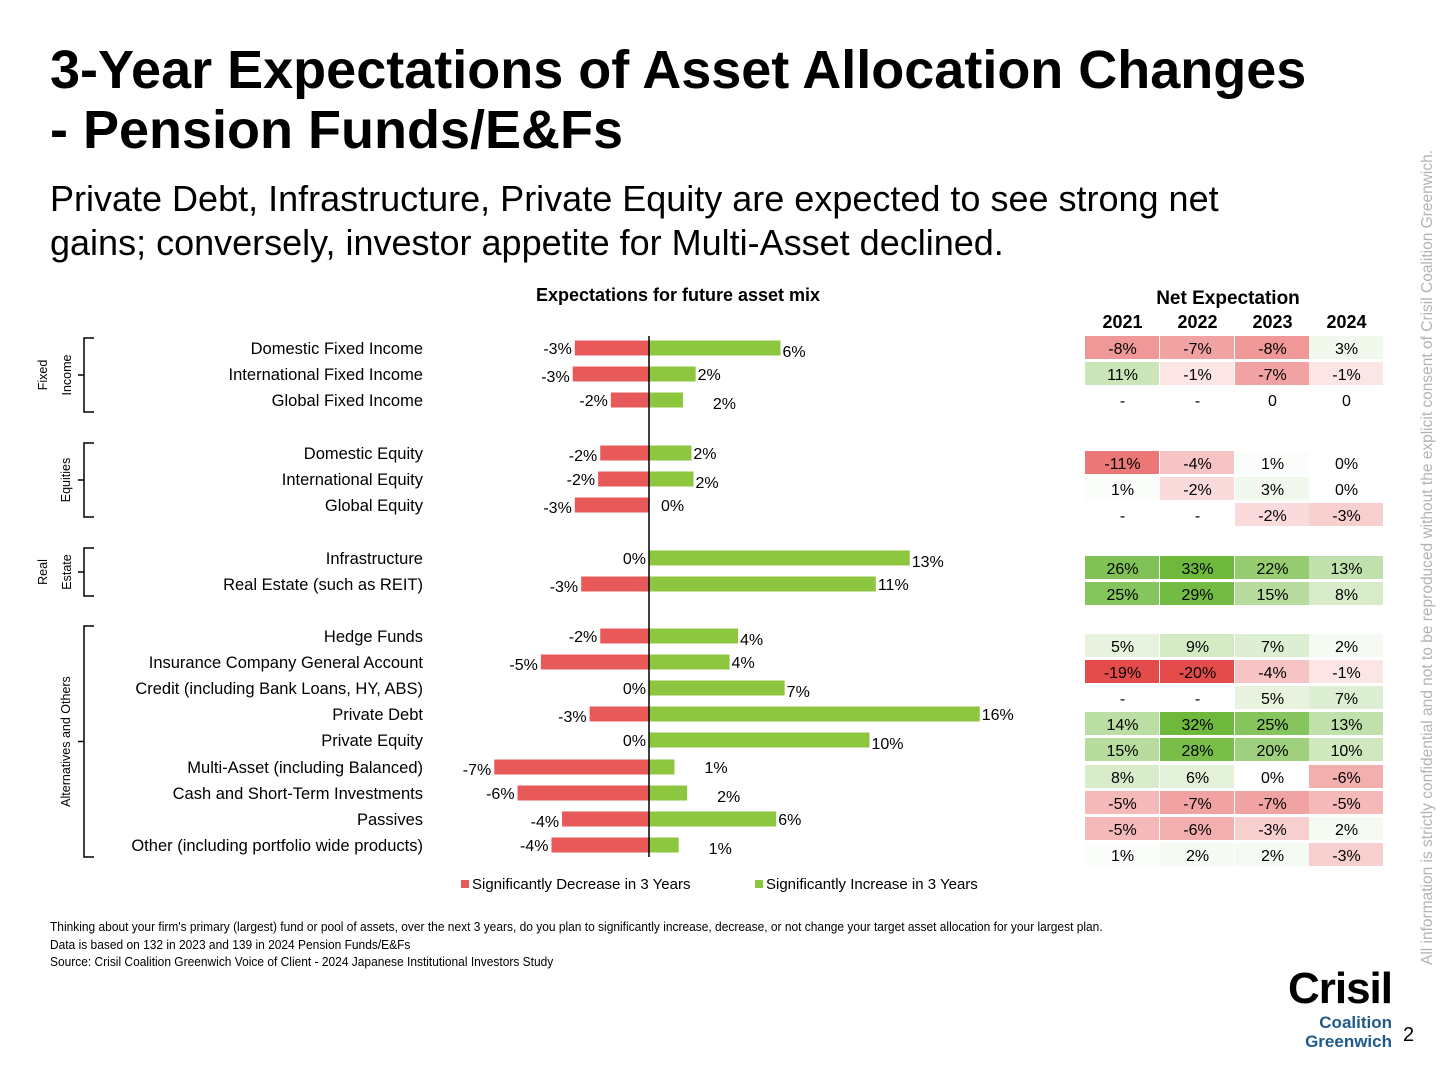 The height and width of the screenshot is (1080, 1440). What do you see at coordinates (1197, 647) in the screenshot?
I see `net-cell-value: 9%` at bounding box center [1197, 647].